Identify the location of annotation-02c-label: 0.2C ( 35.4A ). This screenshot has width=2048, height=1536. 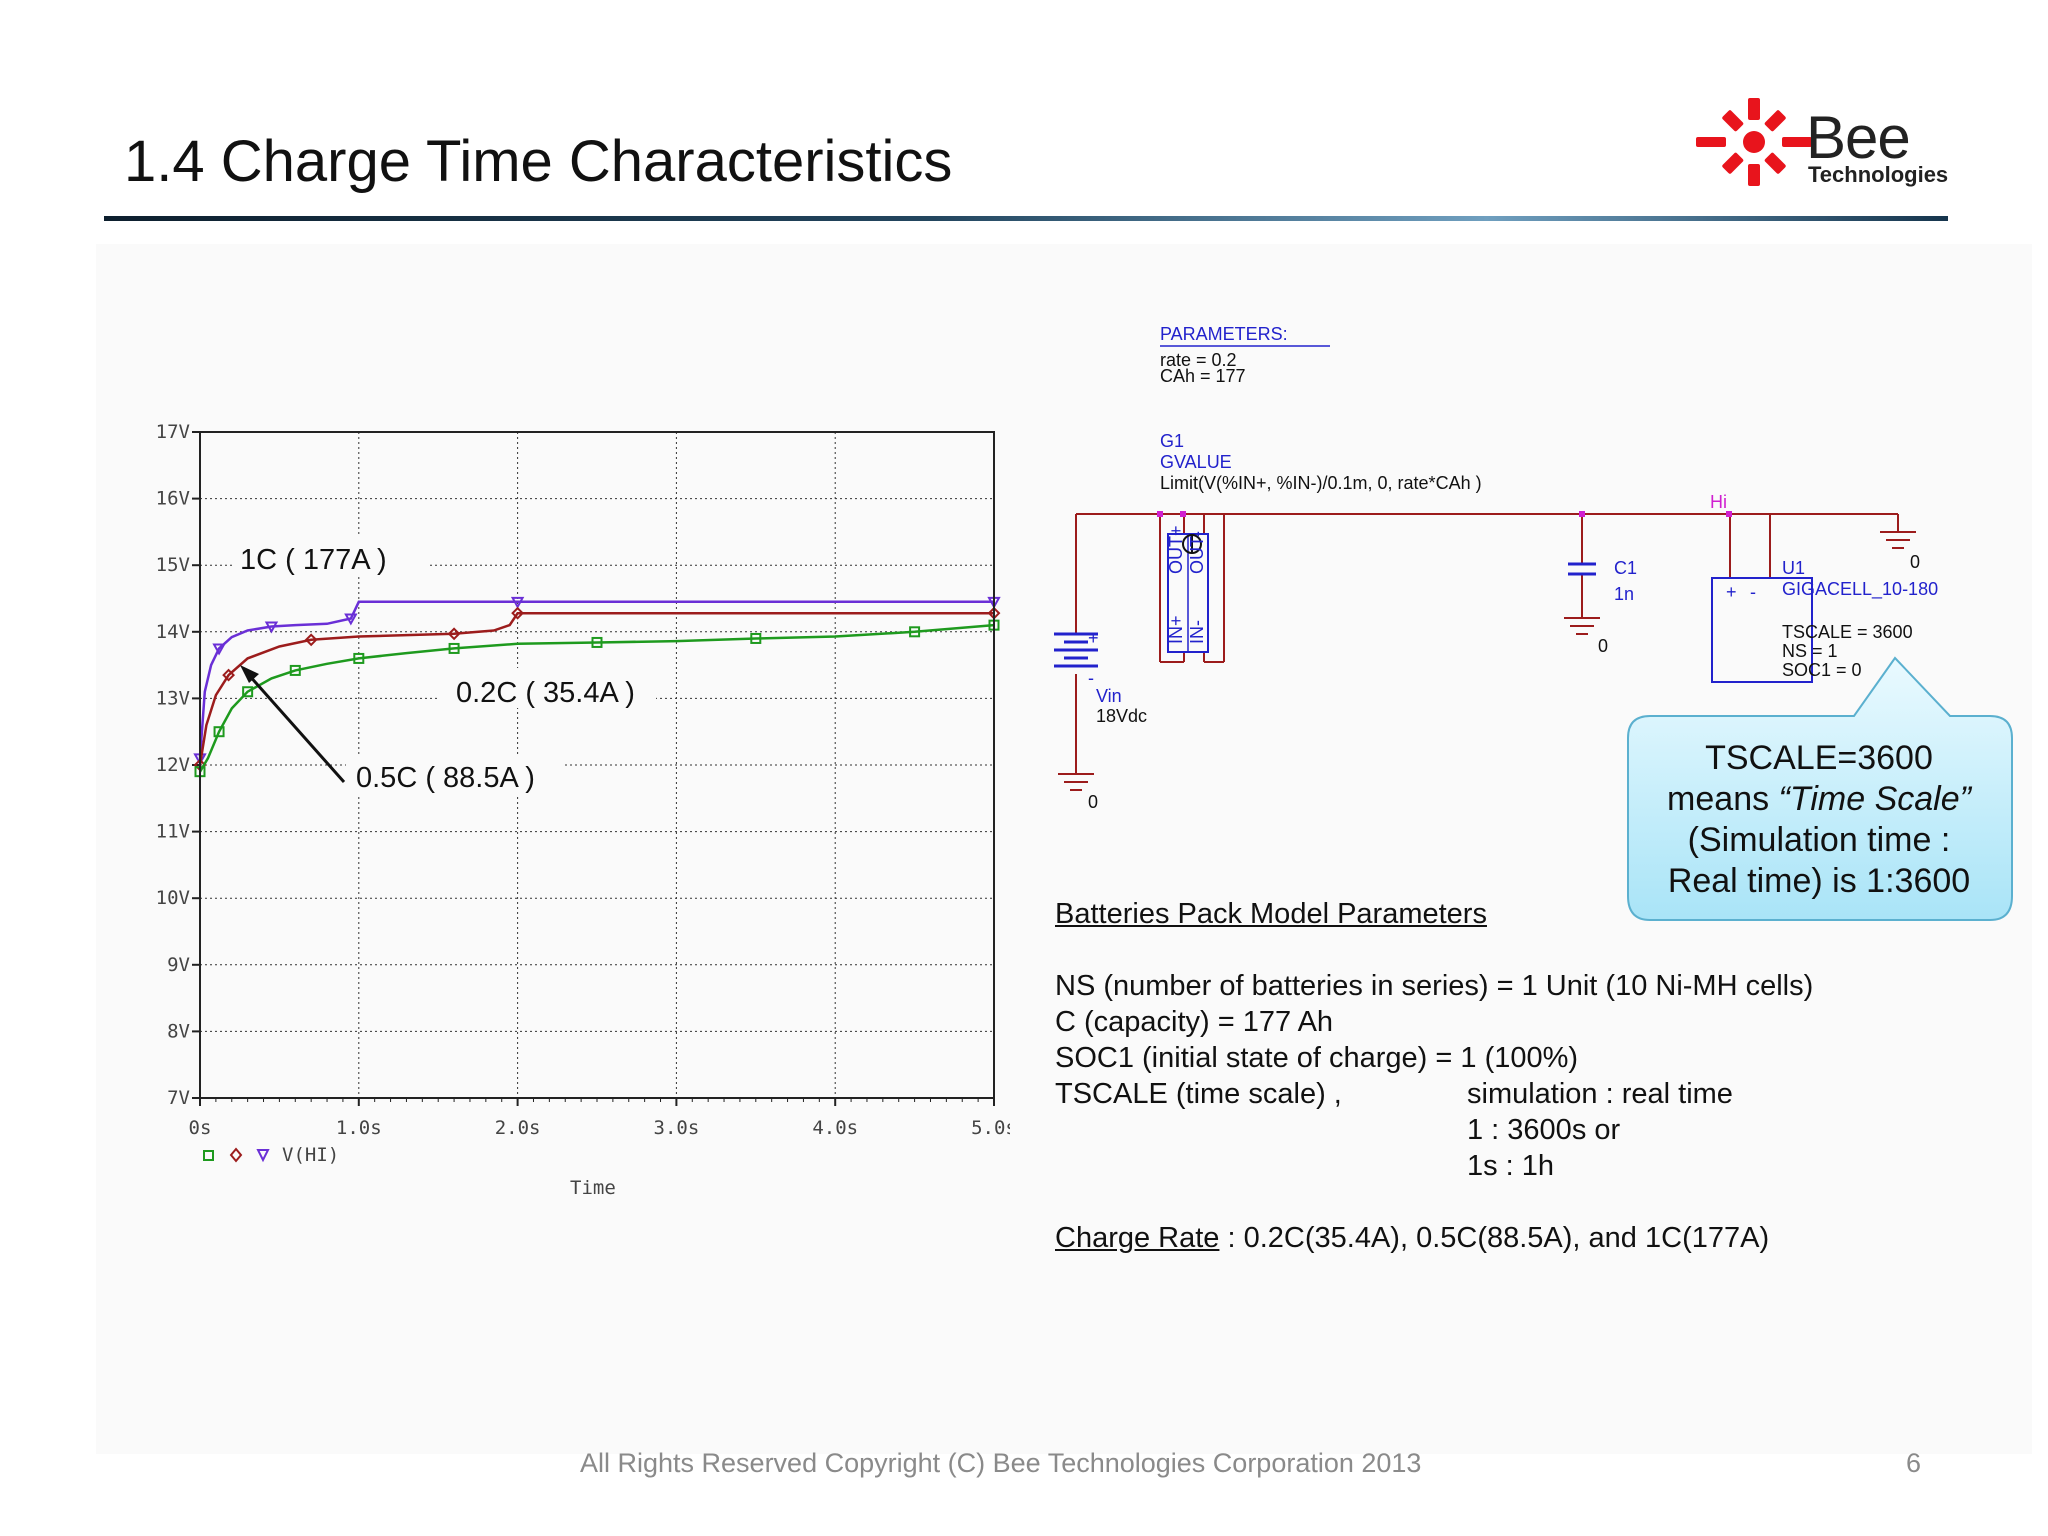
(545, 693).